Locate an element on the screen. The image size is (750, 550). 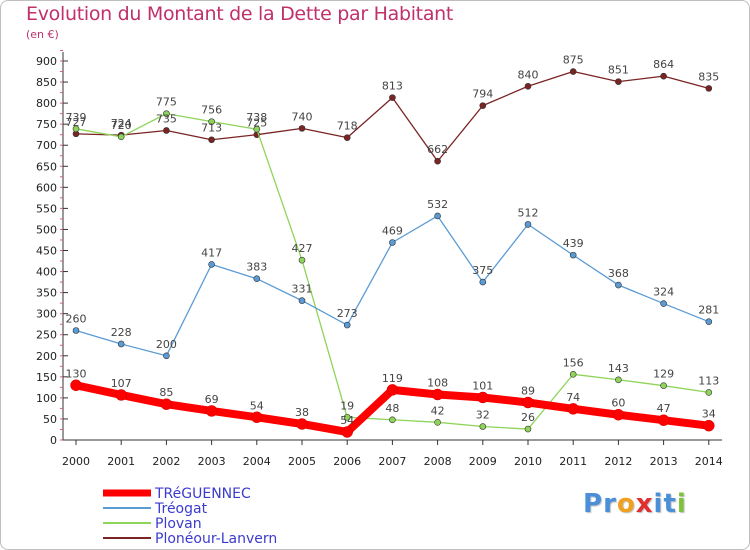
data-label: 735 is located at coordinates (166, 118).